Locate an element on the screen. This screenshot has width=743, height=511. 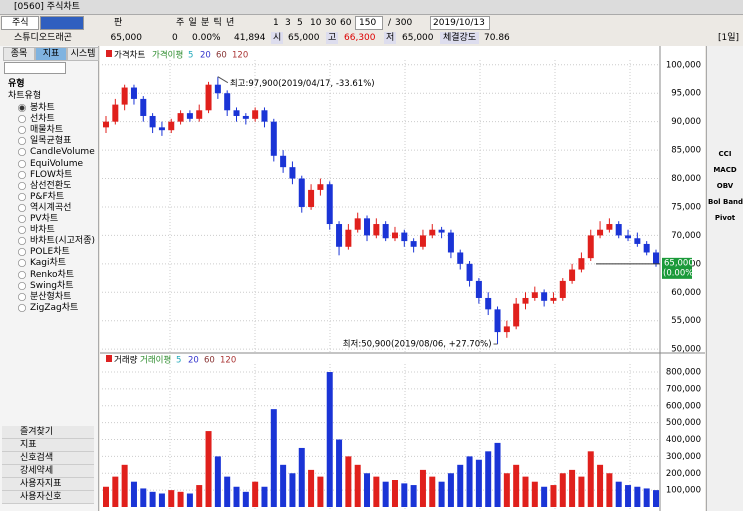
date-input: 2019/10/13 is located at coordinates (460, 23).